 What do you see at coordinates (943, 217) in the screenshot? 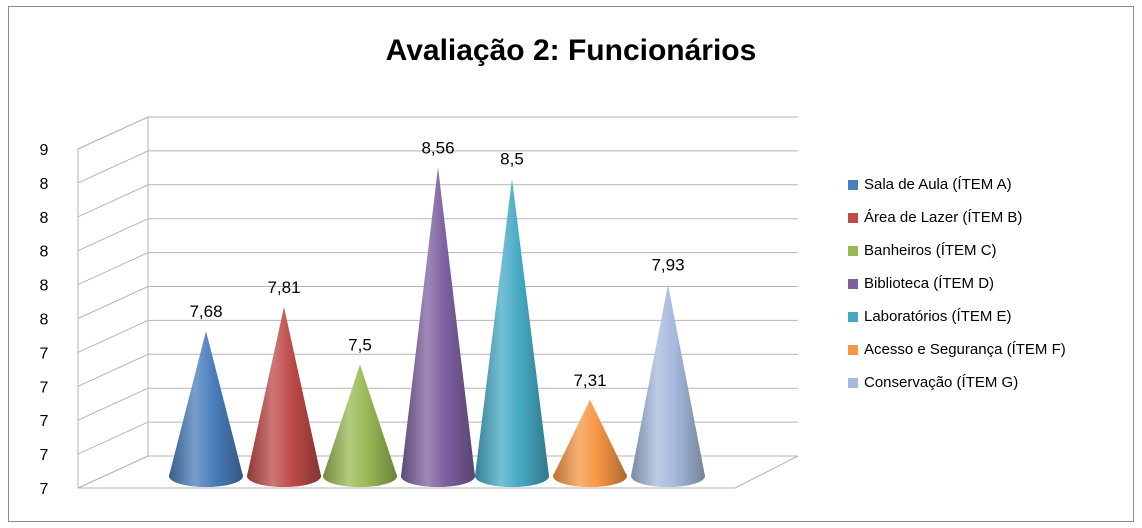
I see `legend-label: Área de Lazer (ÍTEM B)` at bounding box center [943, 217].